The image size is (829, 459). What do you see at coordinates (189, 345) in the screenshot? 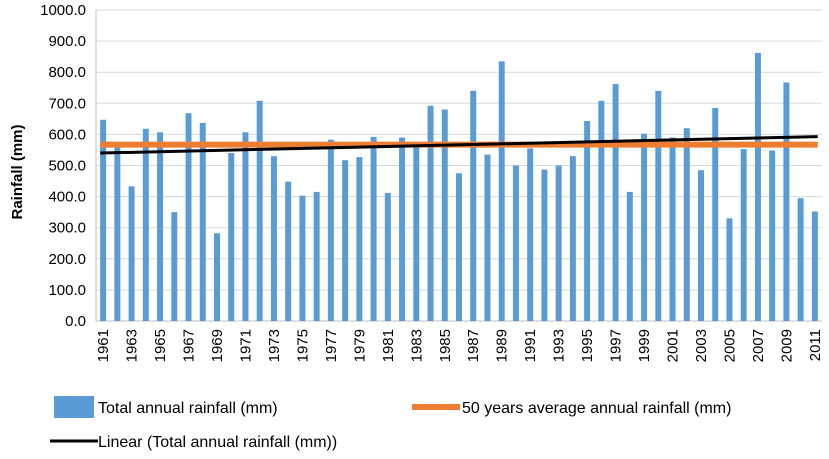
I see `x-tick-label: 1967` at bounding box center [189, 345].